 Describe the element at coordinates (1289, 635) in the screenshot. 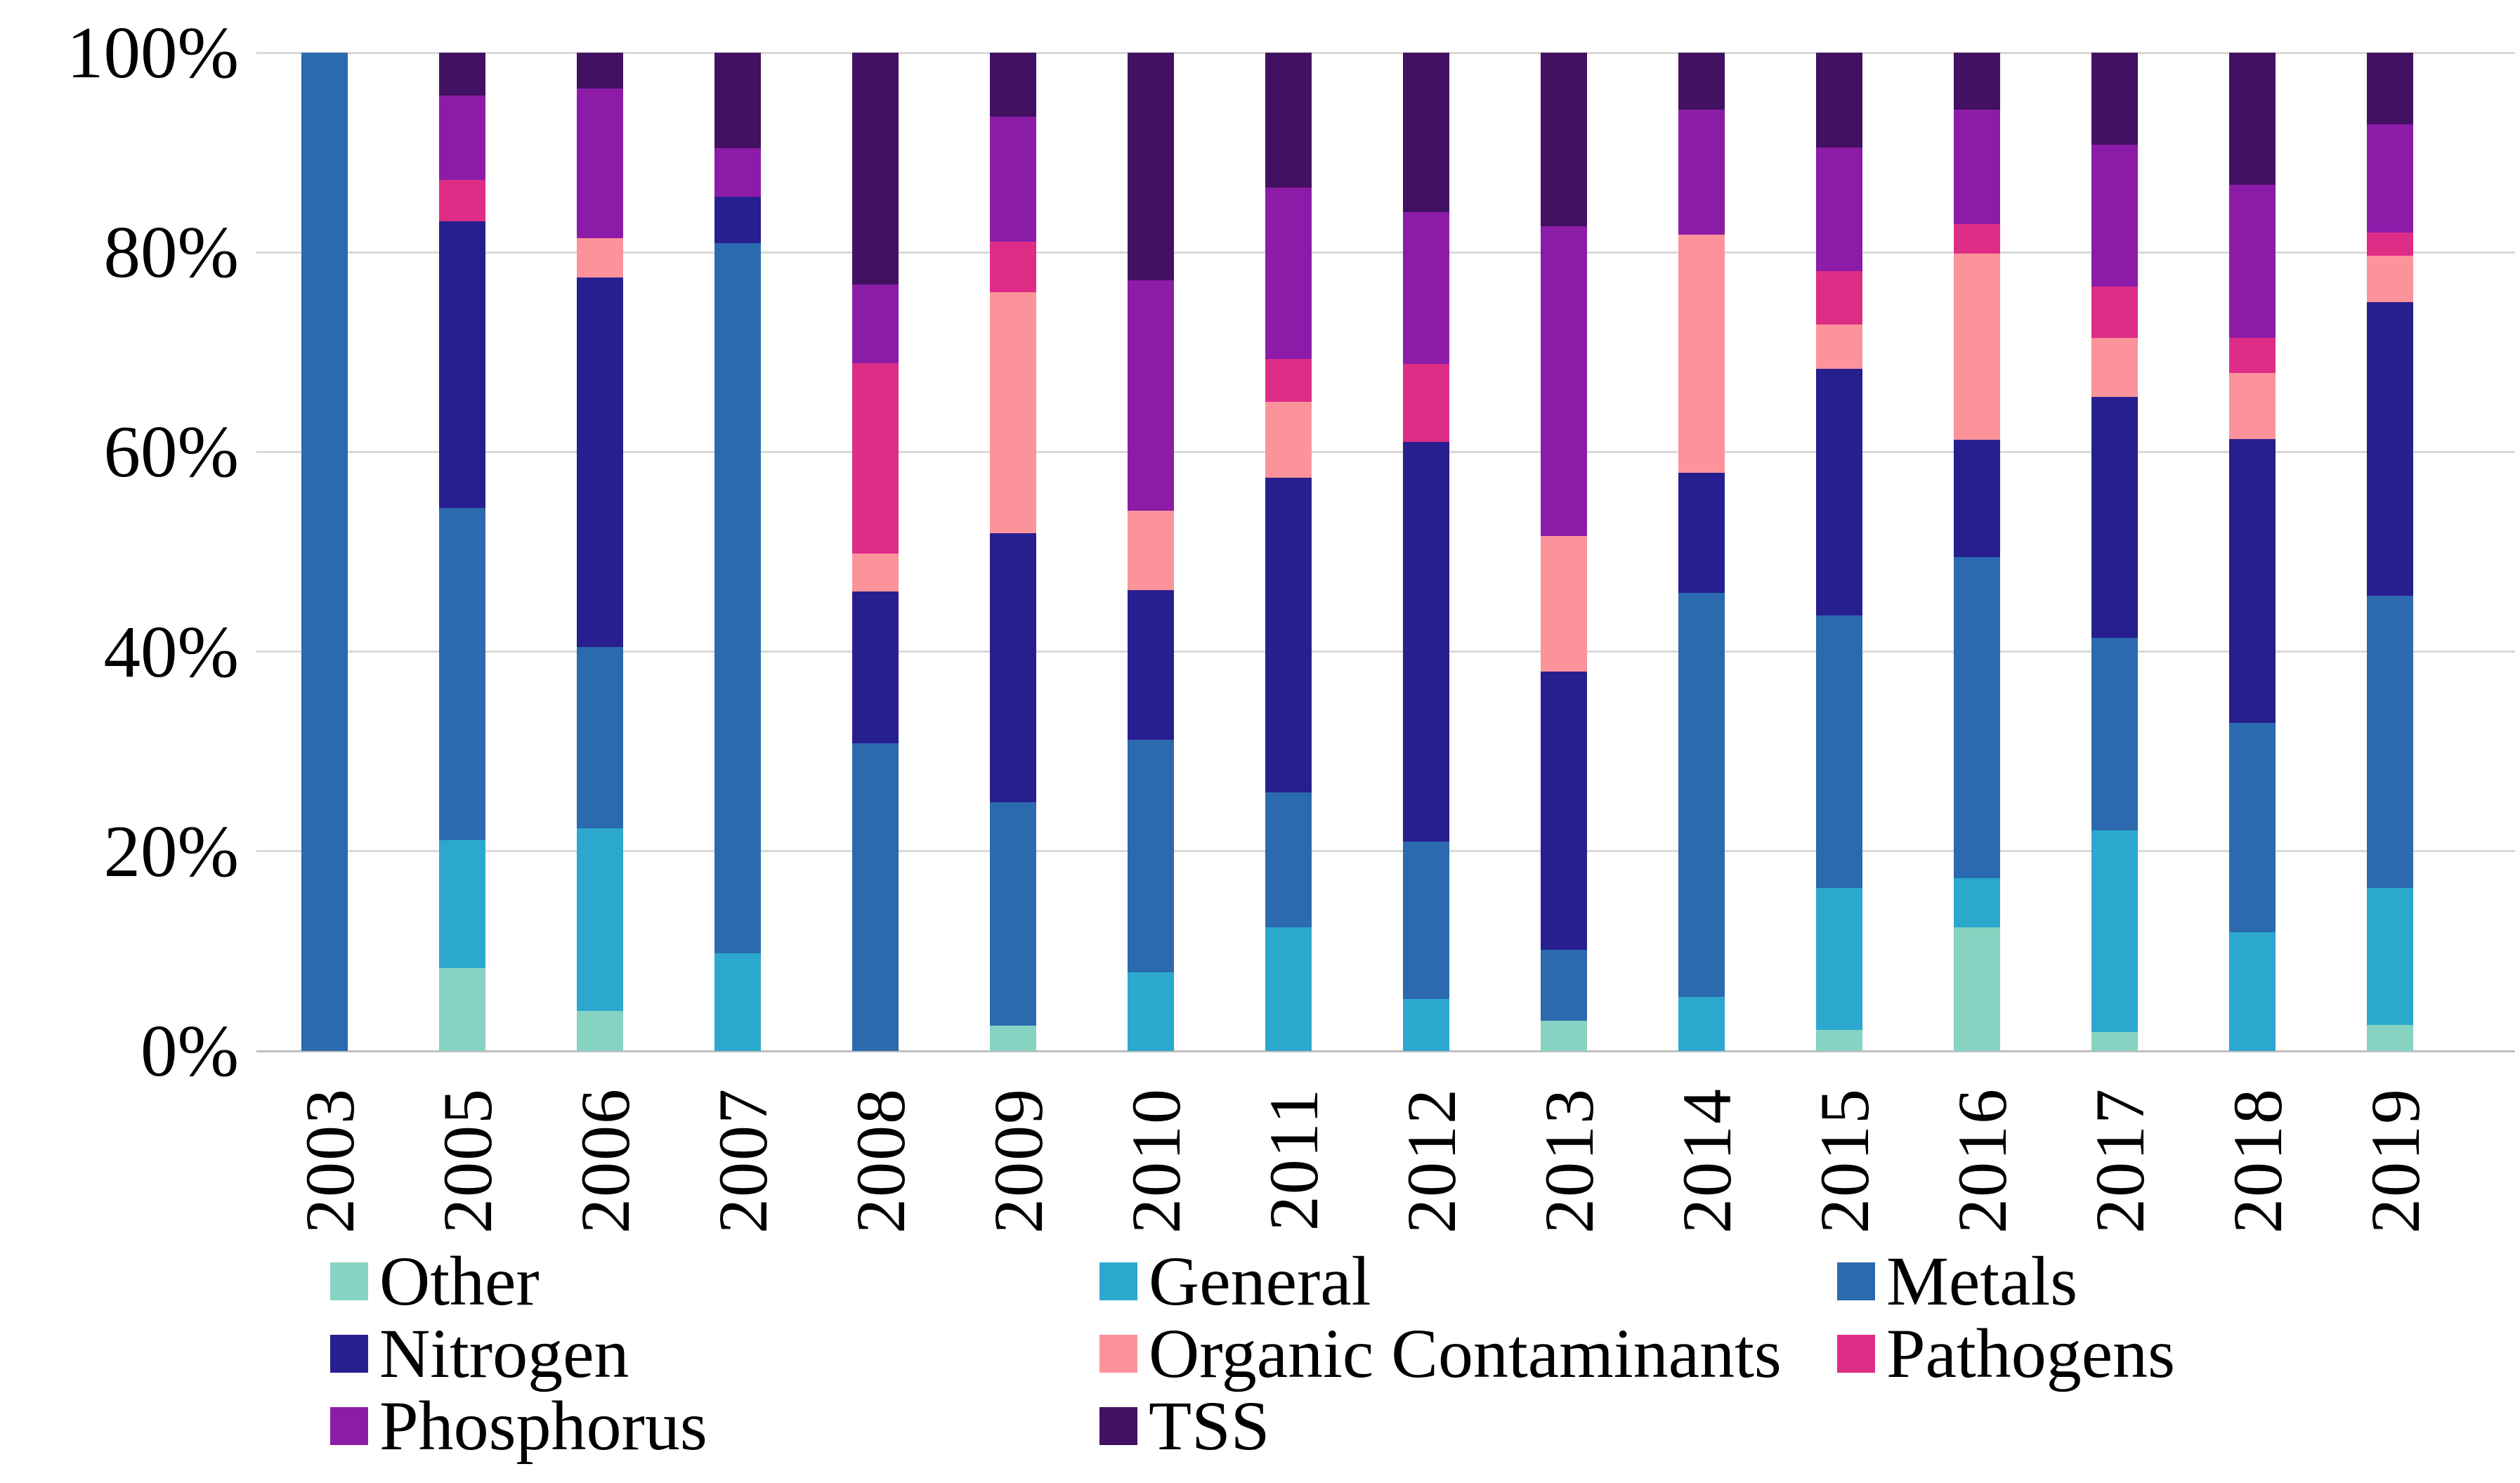

I see `bar-segment-2011-nitrogen` at that location.